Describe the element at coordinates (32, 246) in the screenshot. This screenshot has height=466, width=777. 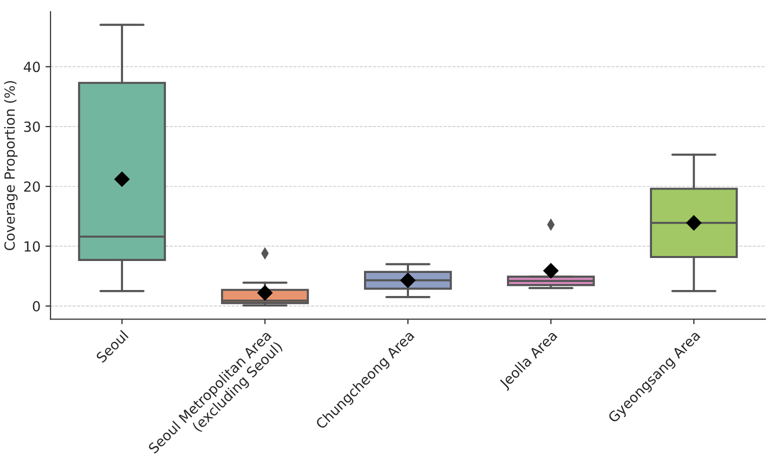
I see `y-tick-label: 10` at that location.